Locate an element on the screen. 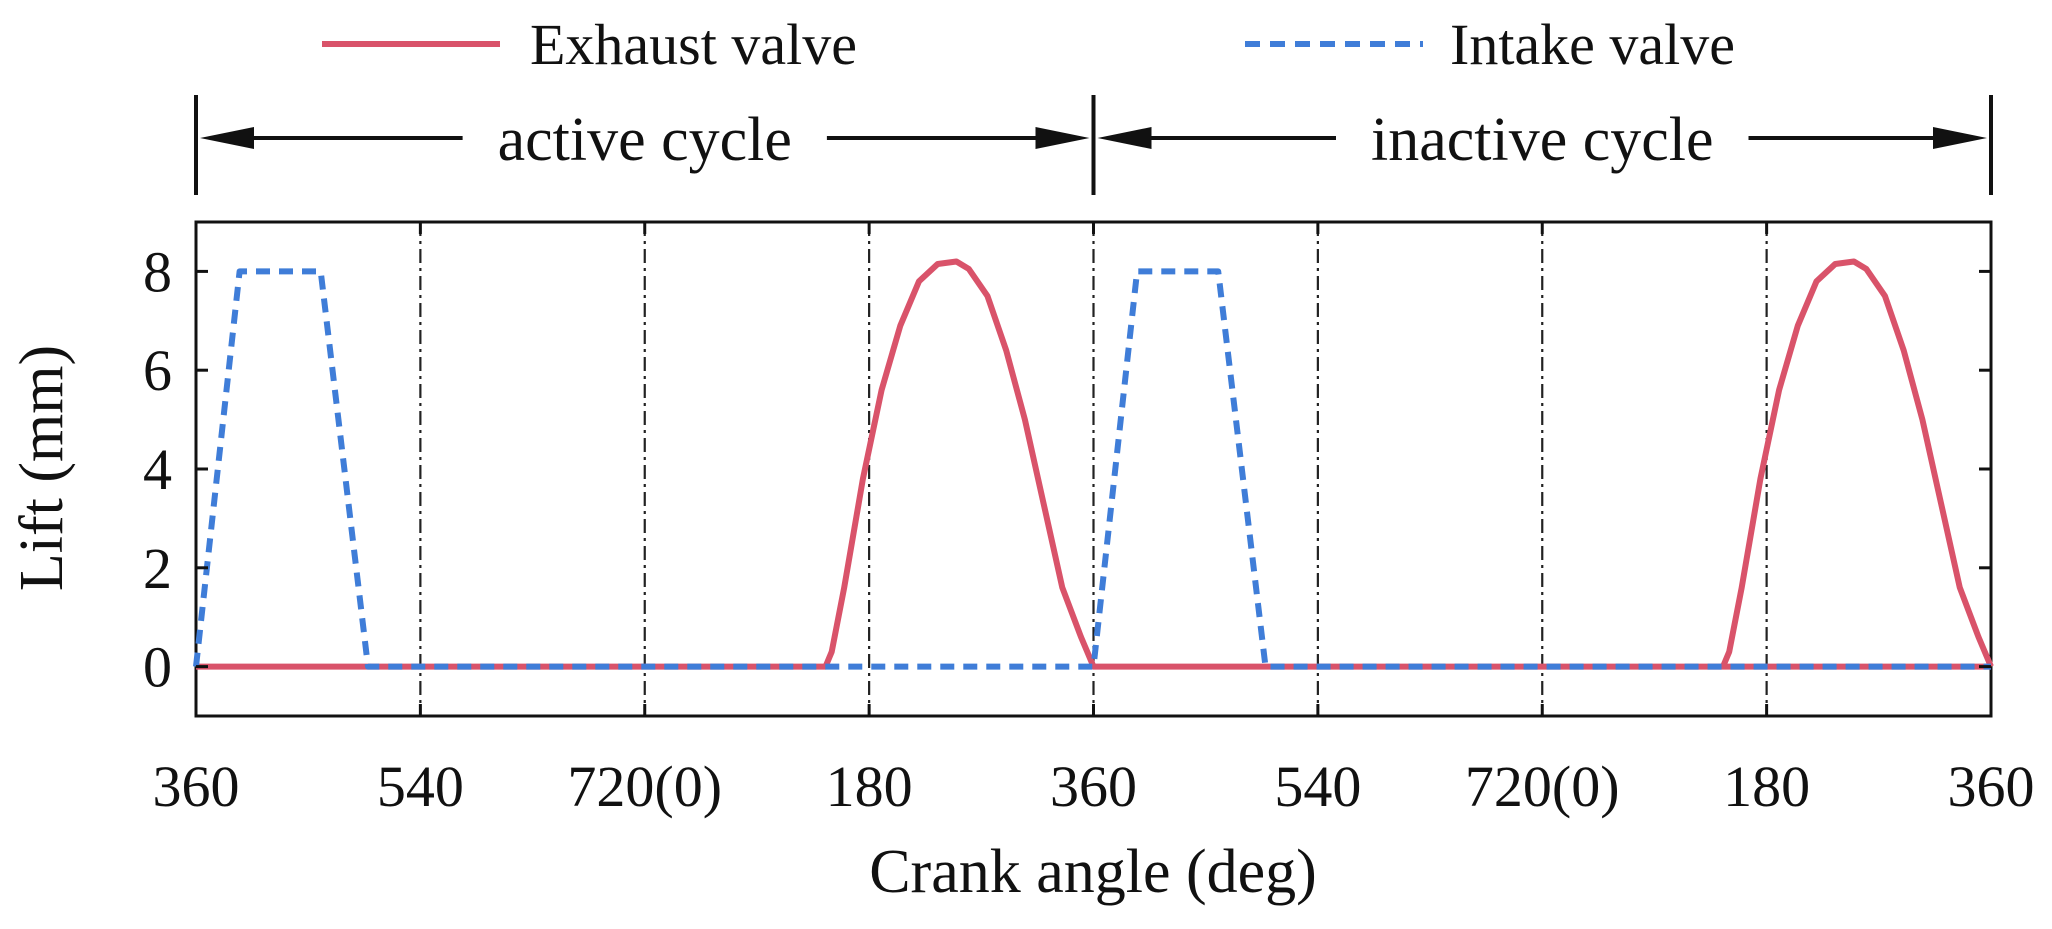 This screenshot has height=929, width=2052. cycle-annotations: active cycle inactive cycle is located at coordinates (1093, 145).